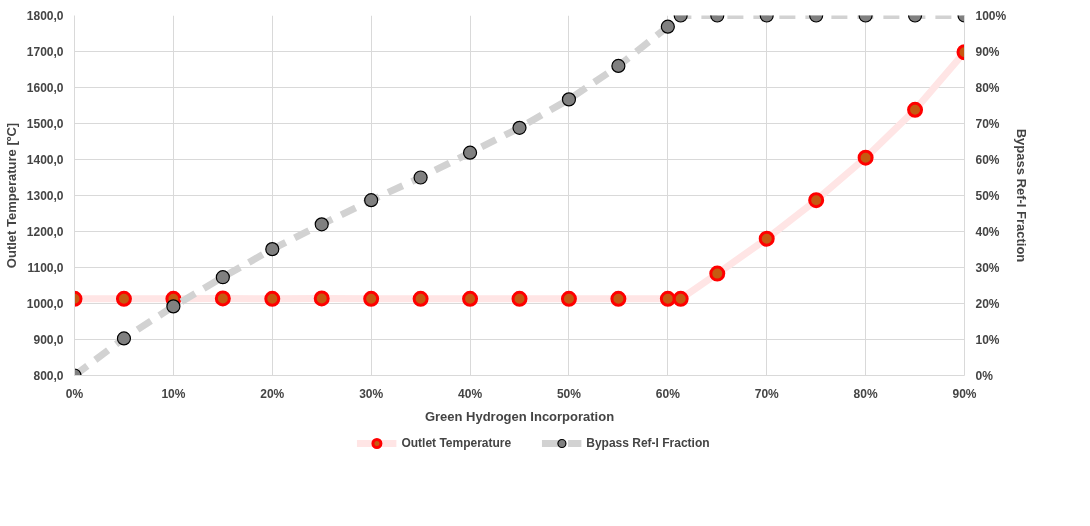 Image resolution: width=1090 pixels, height=526 pixels. Describe the element at coordinates (45, 16) in the screenshot. I see `y-tick-label: 1800,0` at that location.